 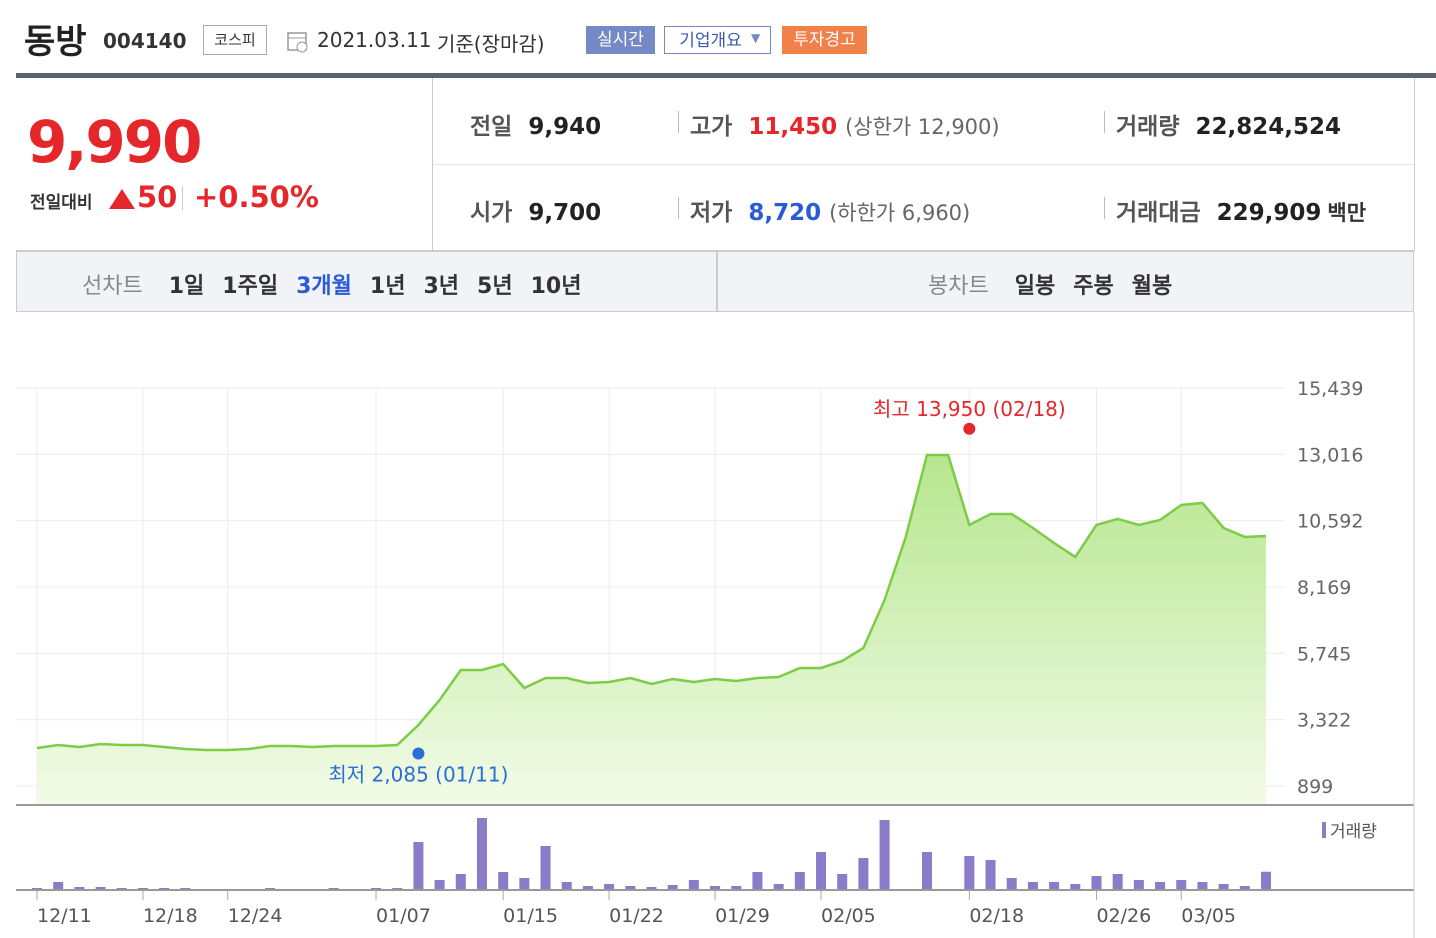 What do you see at coordinates (374, 40) in the screenshot?
I see `date: 2021.03.11` at bounding box center [374, 40].